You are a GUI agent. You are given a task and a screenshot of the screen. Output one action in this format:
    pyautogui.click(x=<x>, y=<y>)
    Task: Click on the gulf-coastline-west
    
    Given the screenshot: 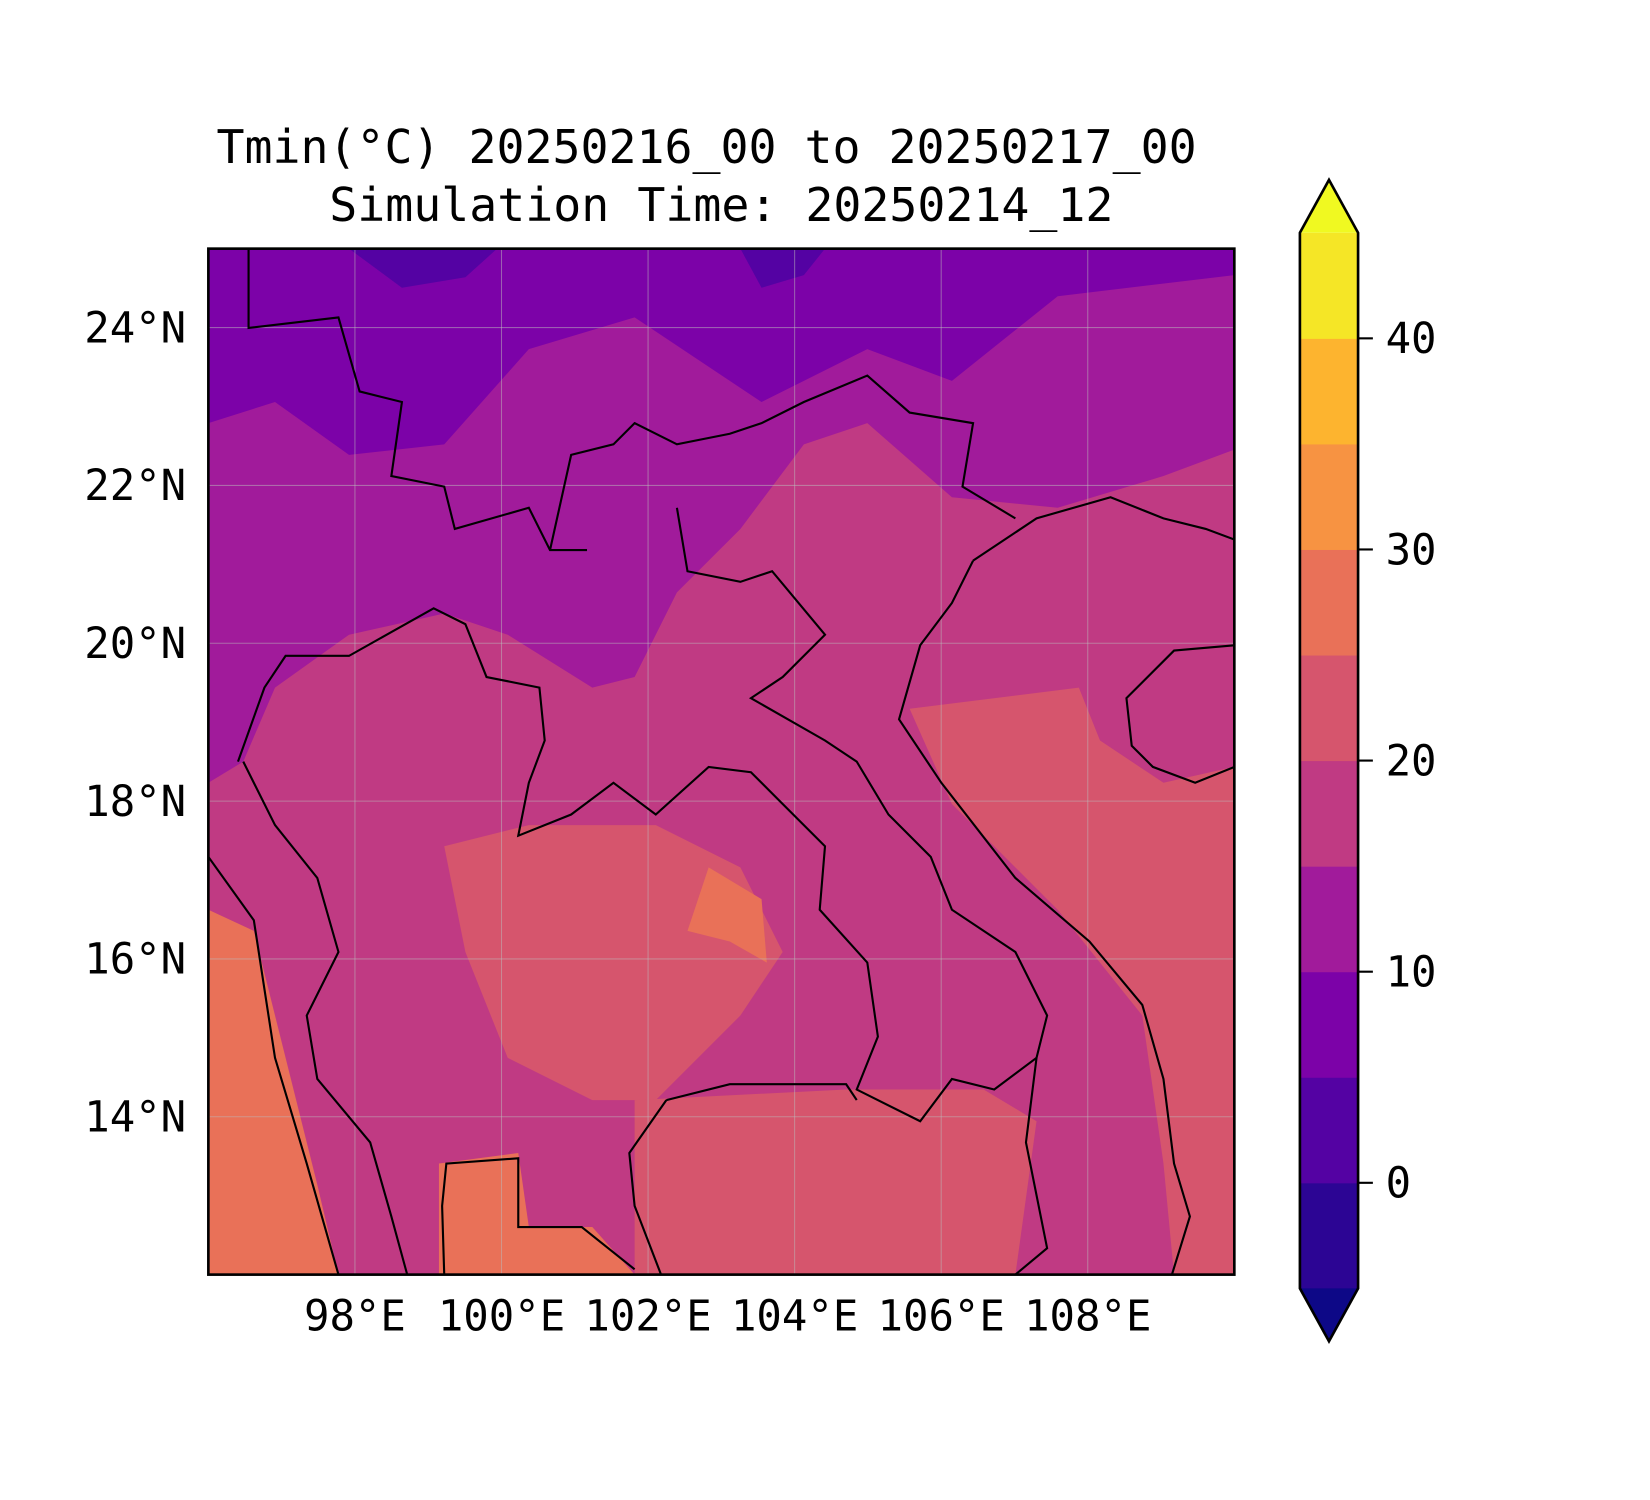 What is the action you would take?
    pyautogui.click(x=538, y=1216)
    